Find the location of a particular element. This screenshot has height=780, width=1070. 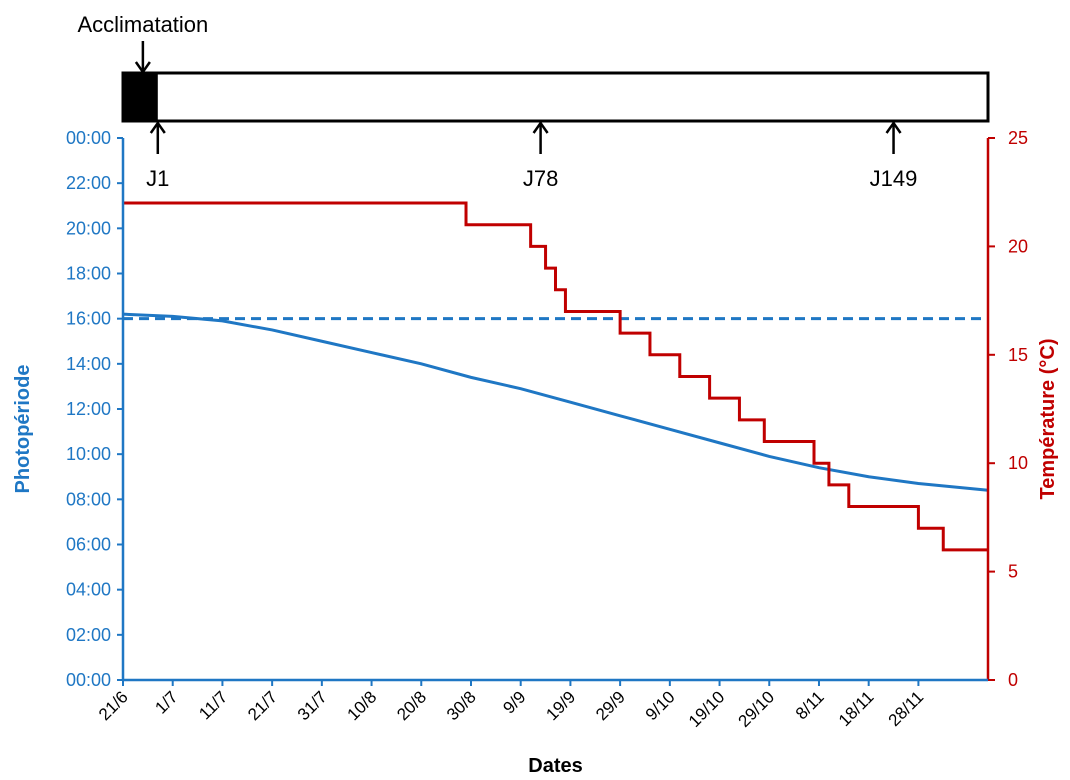

marker-label-J1: J1 is located at coordinates (157, 178).